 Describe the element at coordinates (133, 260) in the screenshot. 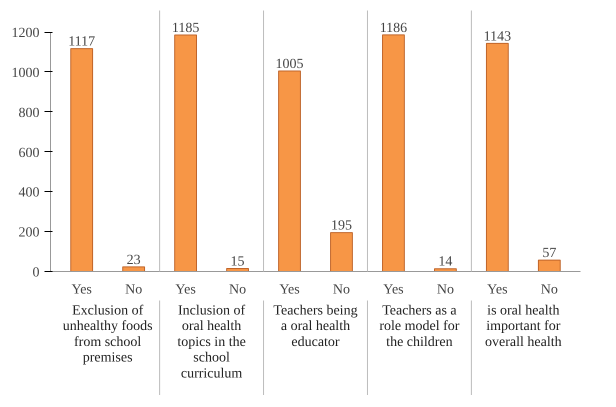

I see `data-label: 23` at that location.